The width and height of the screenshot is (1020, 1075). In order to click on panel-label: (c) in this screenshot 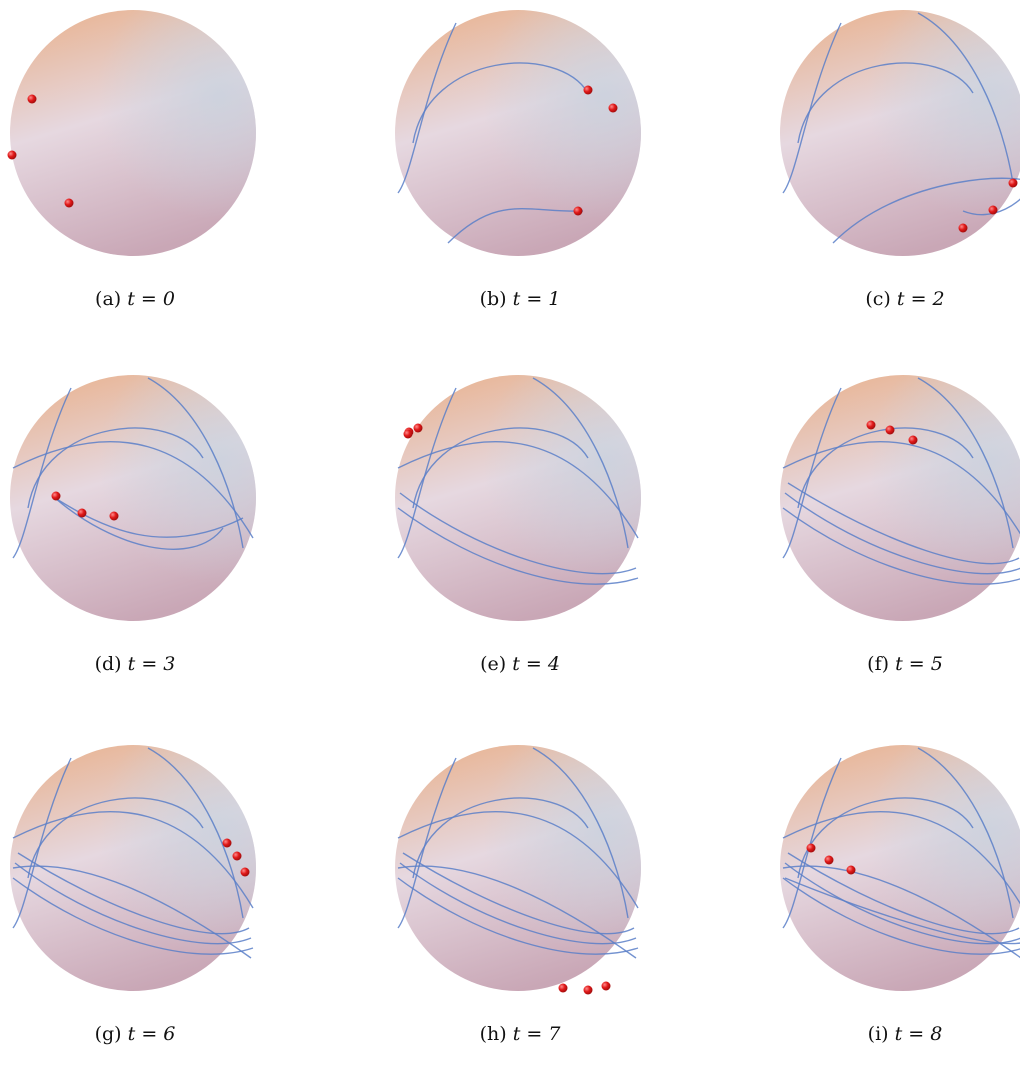, I will do `click(878, 299)`.